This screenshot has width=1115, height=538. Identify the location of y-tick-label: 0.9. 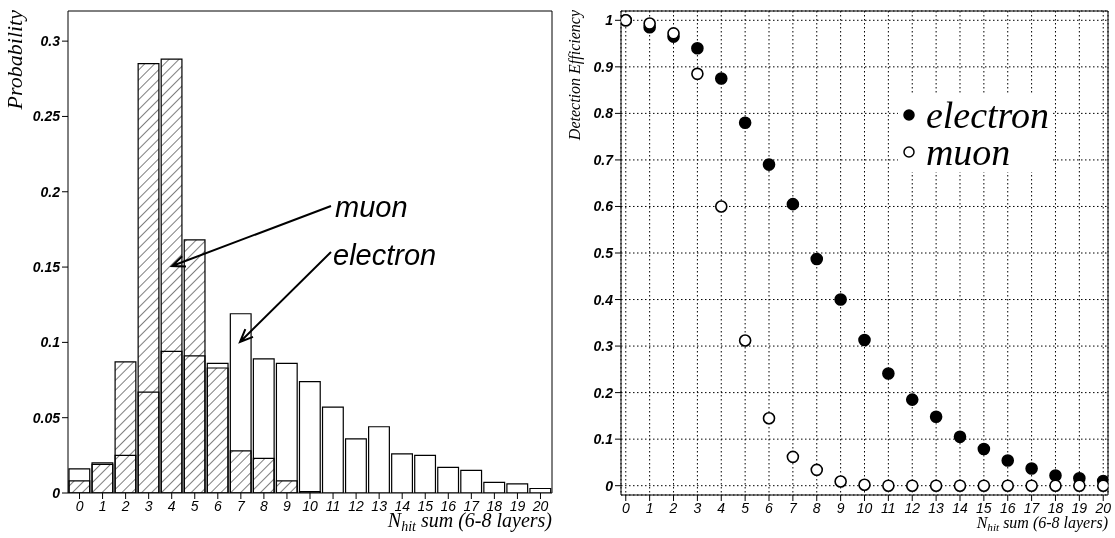
(603, 66).